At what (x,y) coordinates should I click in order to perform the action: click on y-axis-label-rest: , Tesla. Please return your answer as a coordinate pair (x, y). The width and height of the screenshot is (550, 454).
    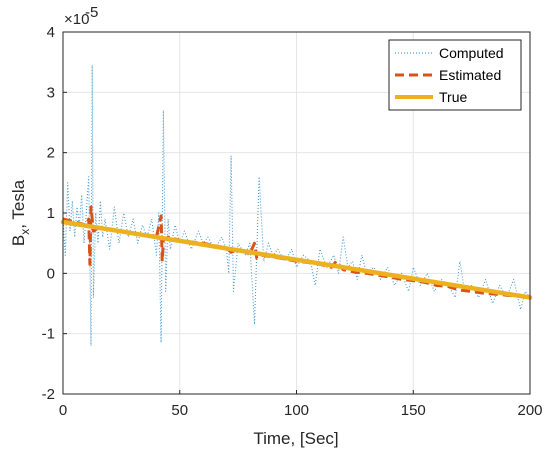
    Looking at the image, I should click on (18, 203).